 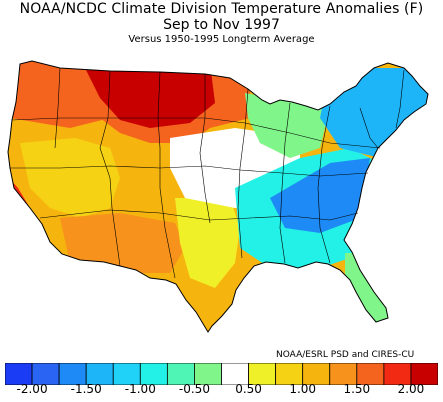 I want to click on legend-tick-label: 1.00, so click(x=303, y=389).